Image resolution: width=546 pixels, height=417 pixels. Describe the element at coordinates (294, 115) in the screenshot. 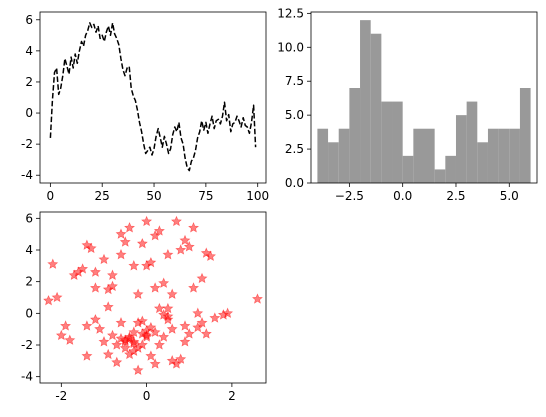

I see `y-tick-label: 5.0` at that location.